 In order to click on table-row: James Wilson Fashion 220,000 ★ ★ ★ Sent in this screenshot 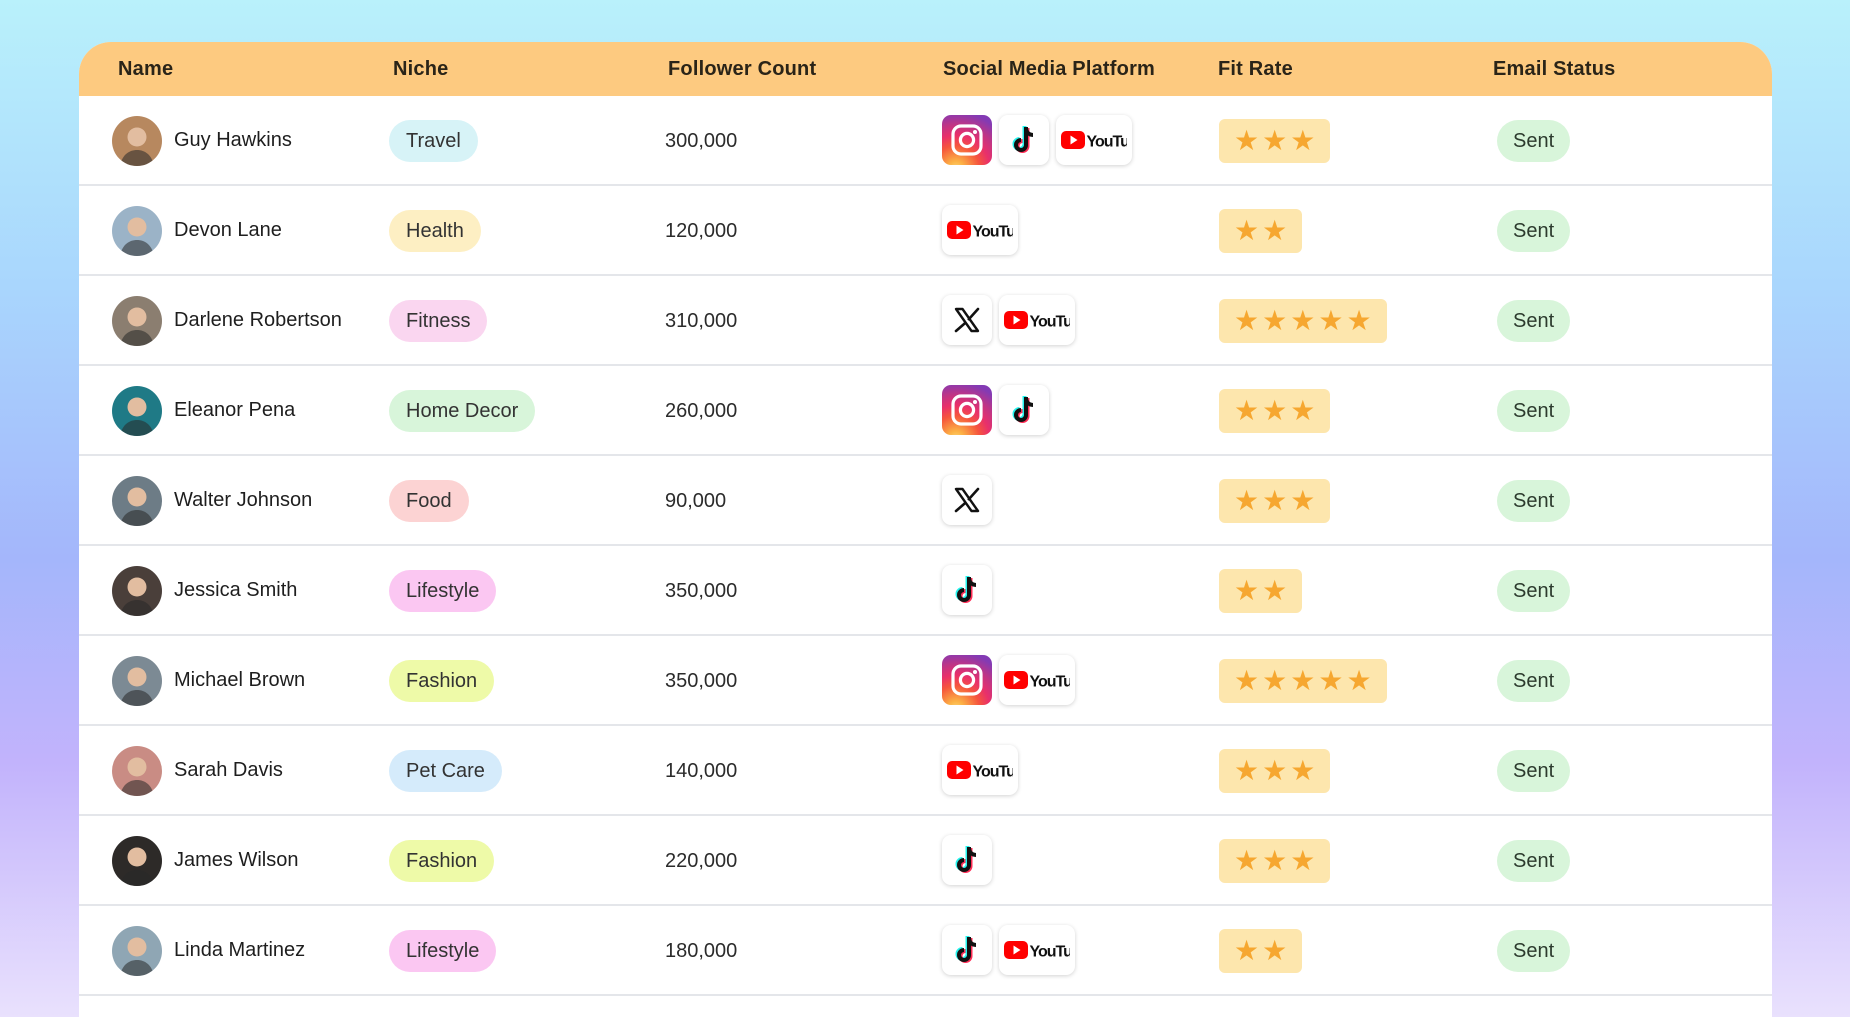, I will do `click(925, 861)`.